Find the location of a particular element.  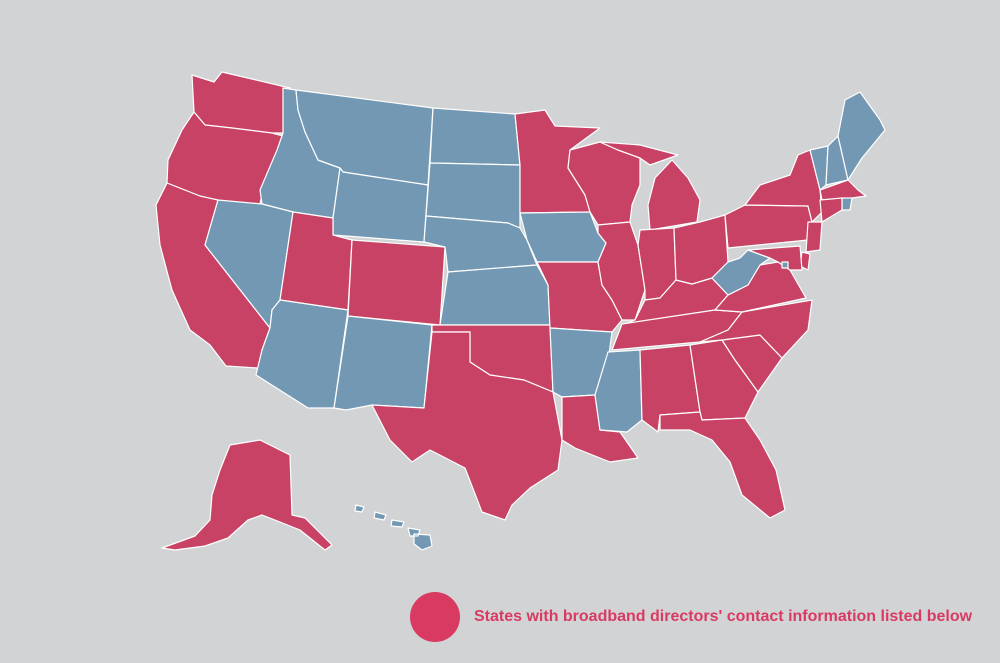

legend-swatch is located at coordinates (435, 617).